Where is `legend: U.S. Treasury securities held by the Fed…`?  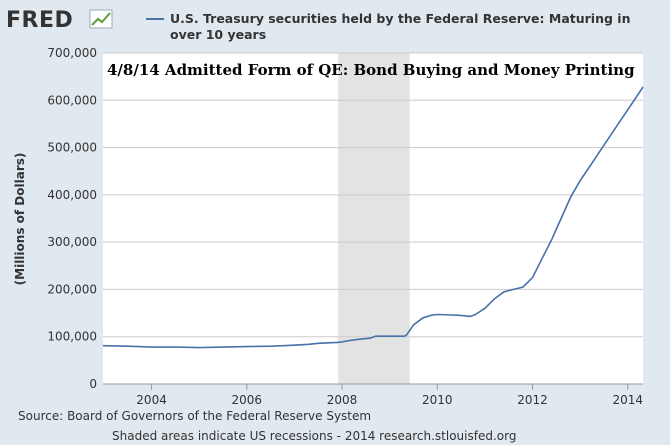
legend: U.S. Treasury securities held by the Fed… is located at coordinates (388, 26).